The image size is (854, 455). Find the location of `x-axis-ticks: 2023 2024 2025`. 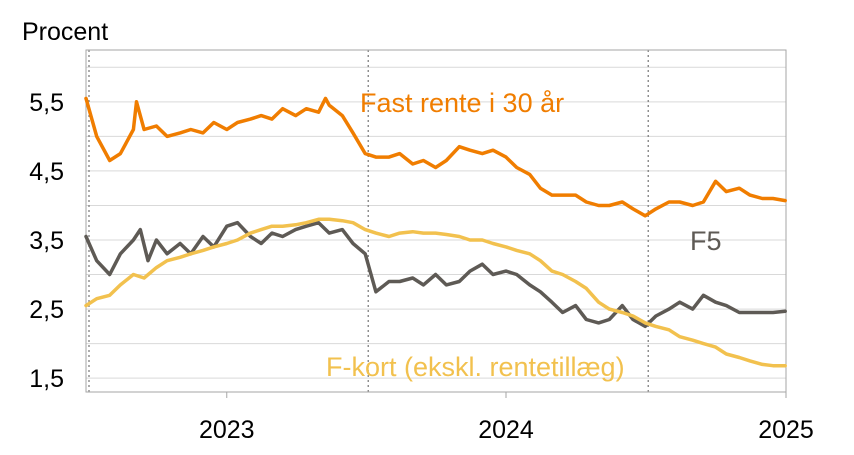

x-axis-ticks: 2023 2024 2025 is located at coordinates (506, 418).